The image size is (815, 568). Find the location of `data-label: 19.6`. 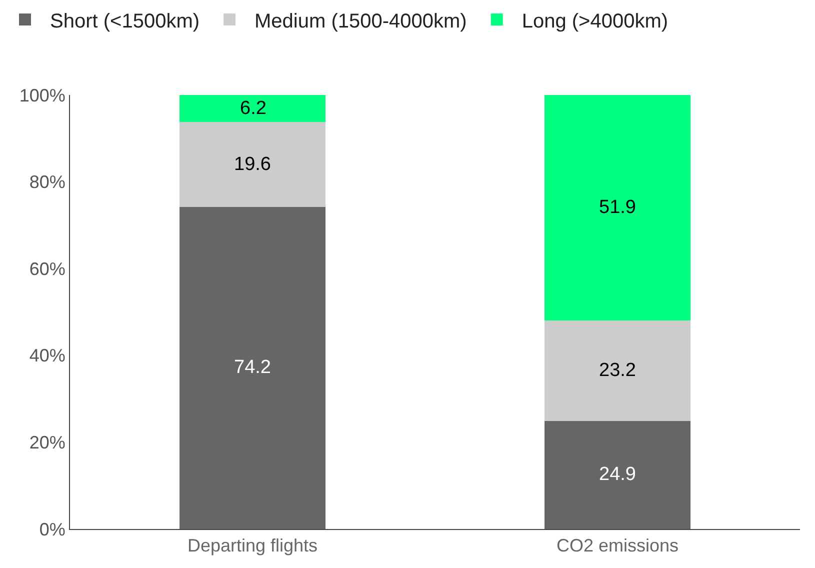

data-label: 19.6 is located at coordinates (252, 164).